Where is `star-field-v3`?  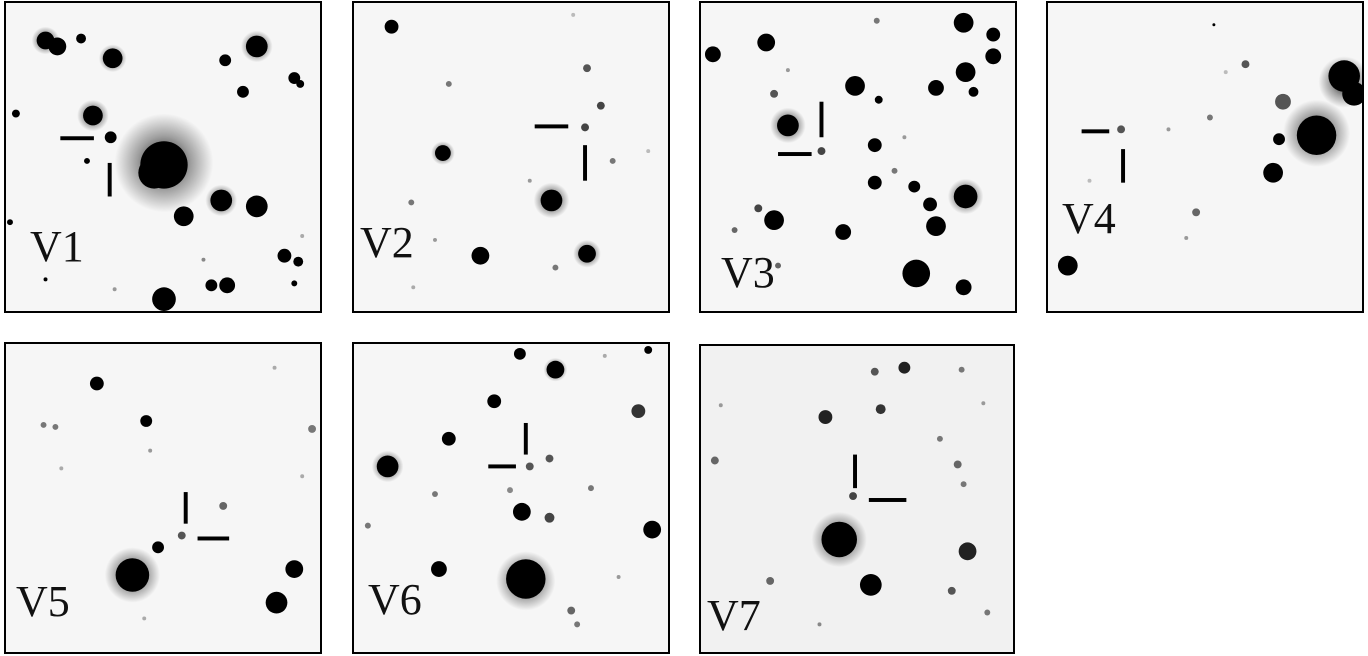 star-field-v3 is located at coordinates (853, 154).